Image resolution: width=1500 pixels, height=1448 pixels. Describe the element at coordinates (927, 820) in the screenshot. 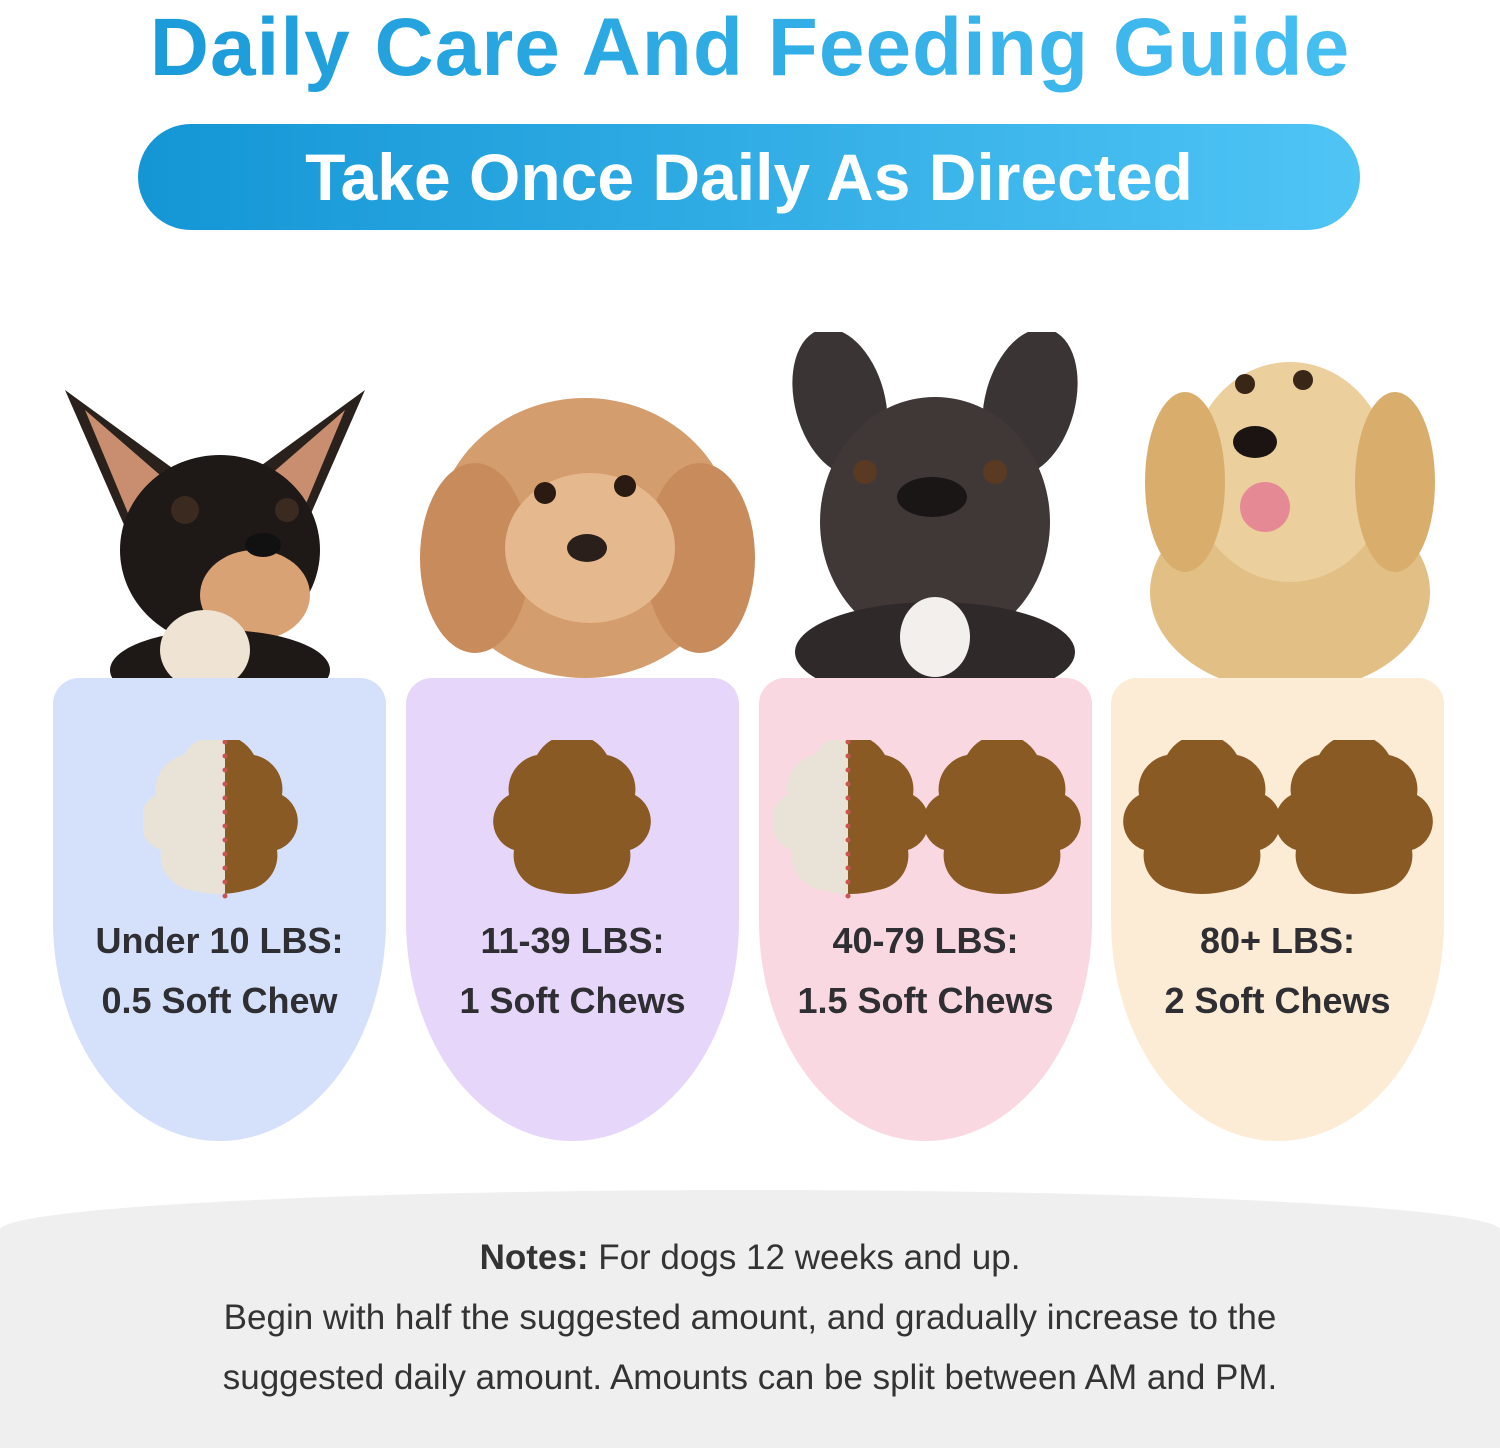

I see `one-and-half-chew-icon` at that location.